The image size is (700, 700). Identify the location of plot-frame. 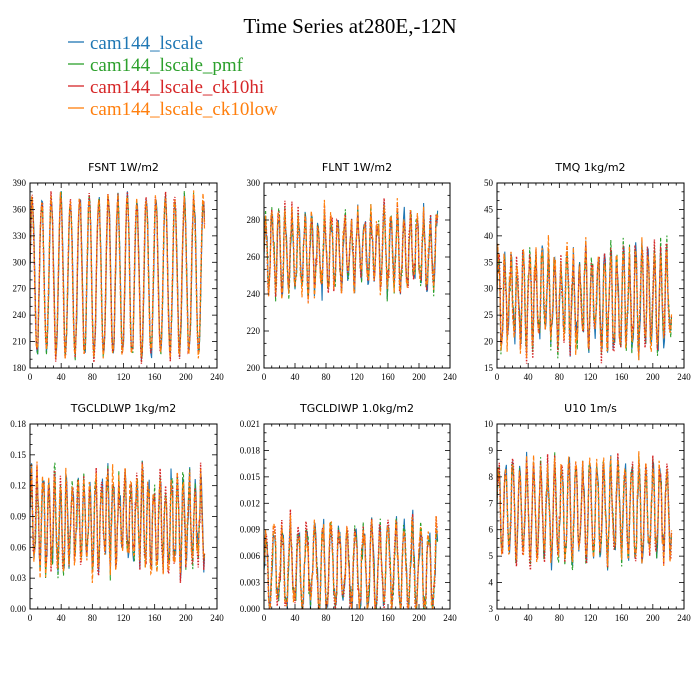
(357, 516).